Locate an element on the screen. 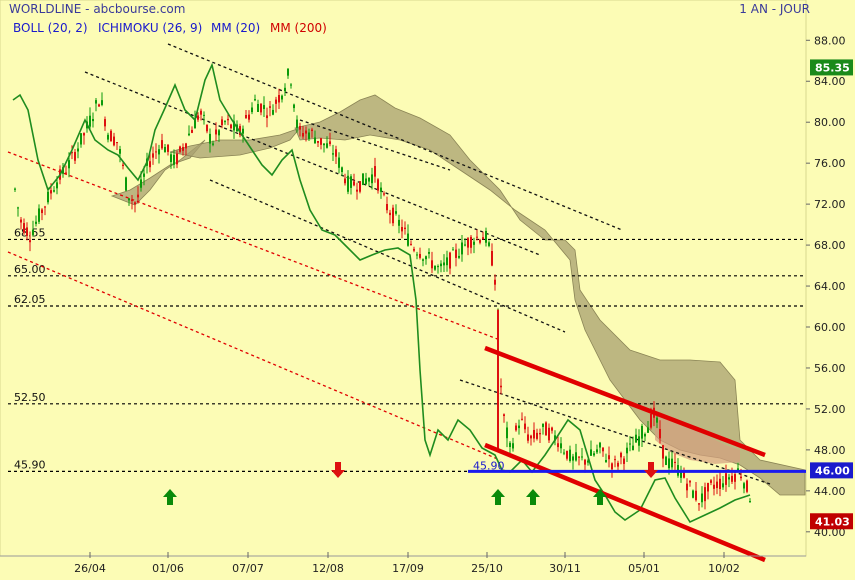 This screenshot has height=580, width=855. price-badge-label: 46.00 is located at coordinates (832, 470).